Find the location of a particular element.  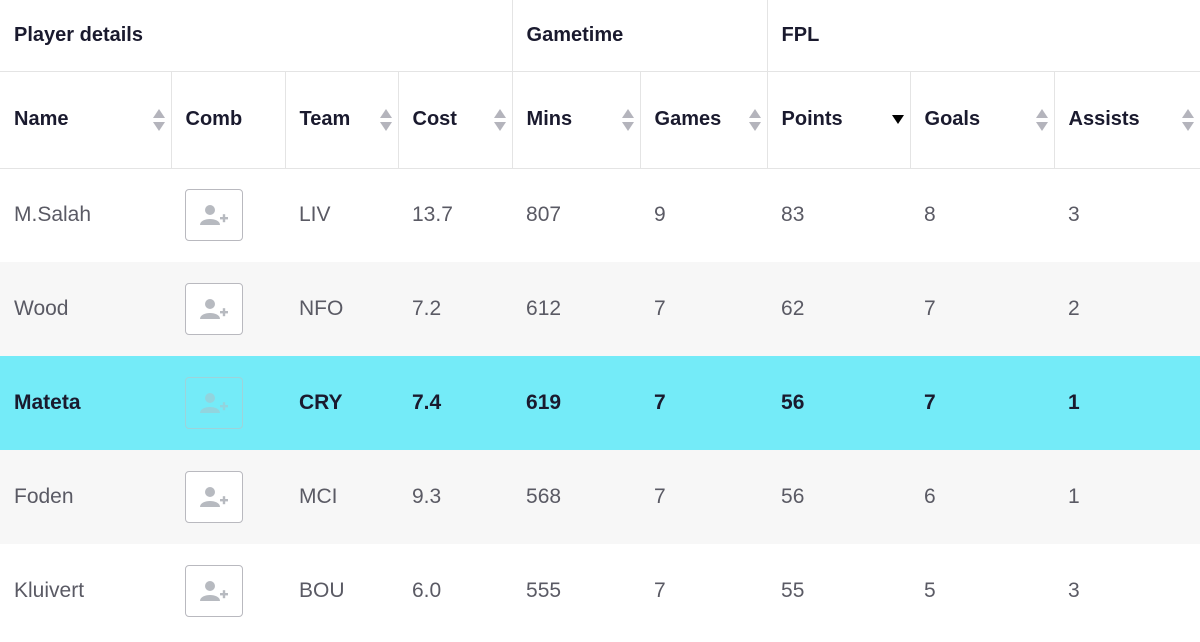

cell-mins: 555 is located at coordinates (576, 591).